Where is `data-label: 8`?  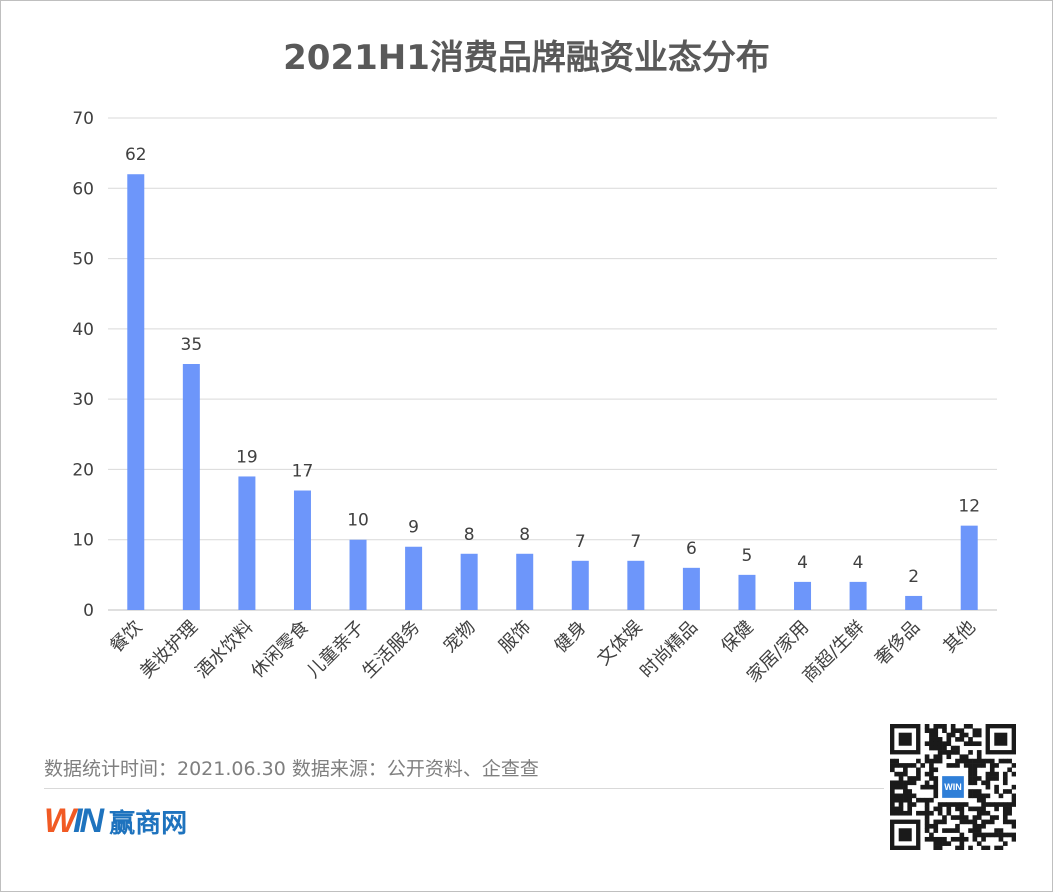
data-label: 8 is located at coordinates (469, 535).